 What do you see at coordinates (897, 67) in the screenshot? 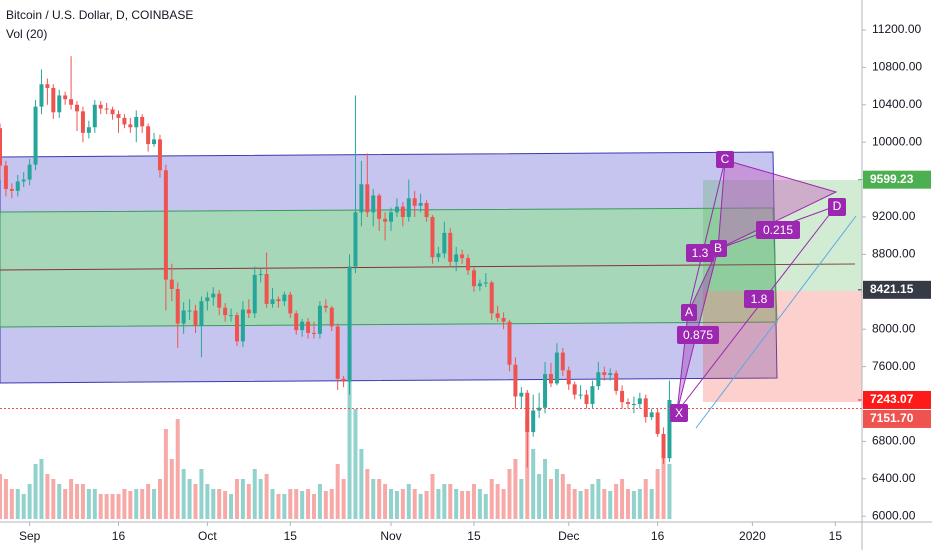
I see `y-tick-label: 10800.00` at bounding box center [897, 67].